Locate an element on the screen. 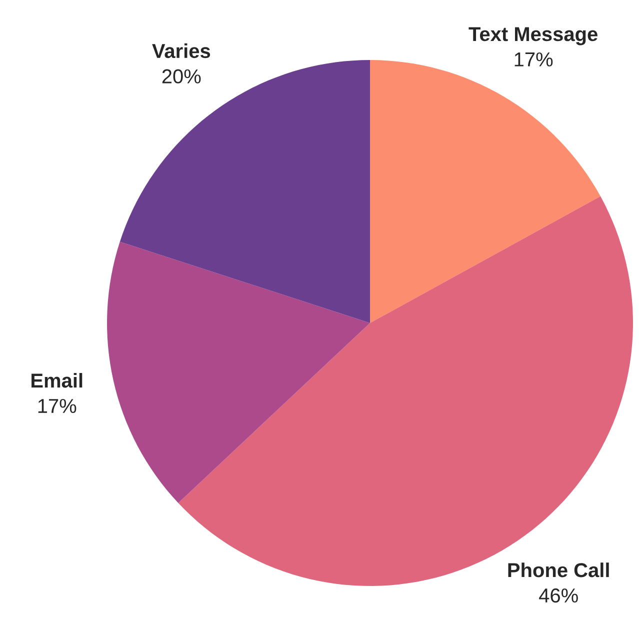 The height and width of the screenshot is (619, 639). slice-label: Phone Call is located at coordinates (558, 570).